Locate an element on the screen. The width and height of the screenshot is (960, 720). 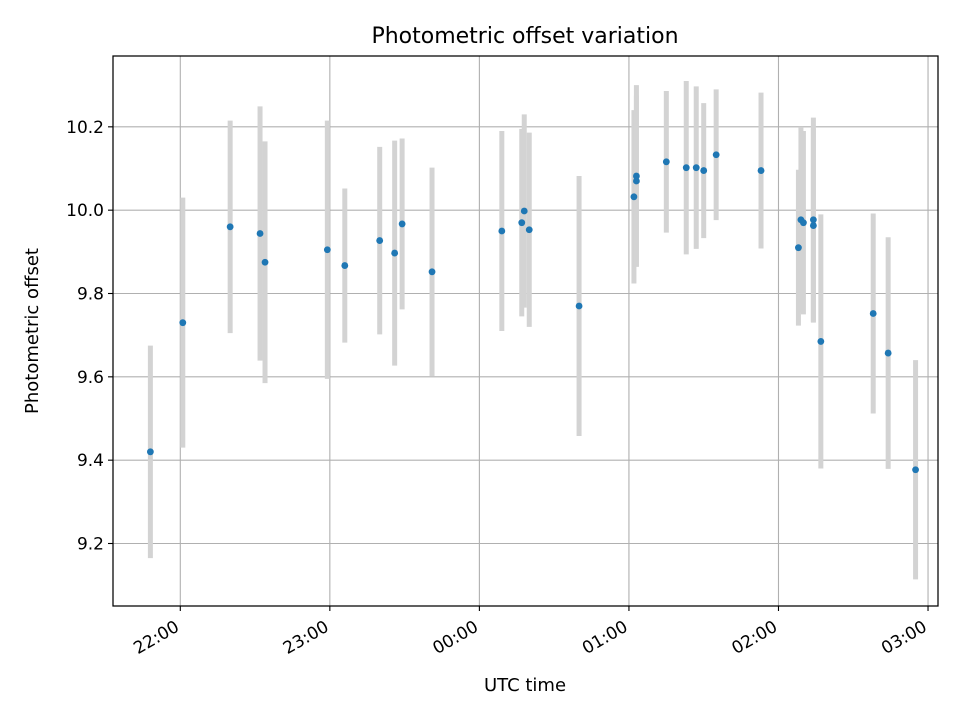
y-tick-label: 9.4 is located at coordinates (90, 461).